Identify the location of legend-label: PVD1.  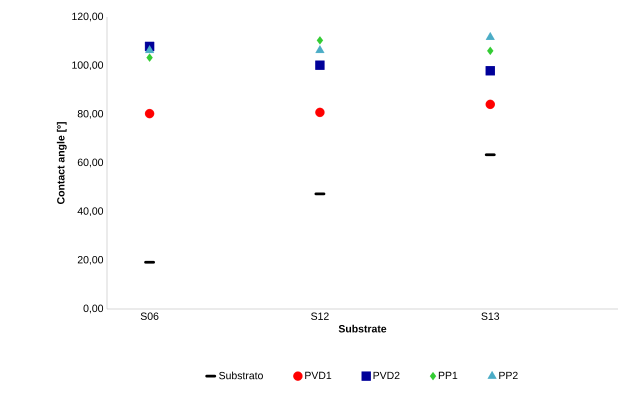
(318, 375).